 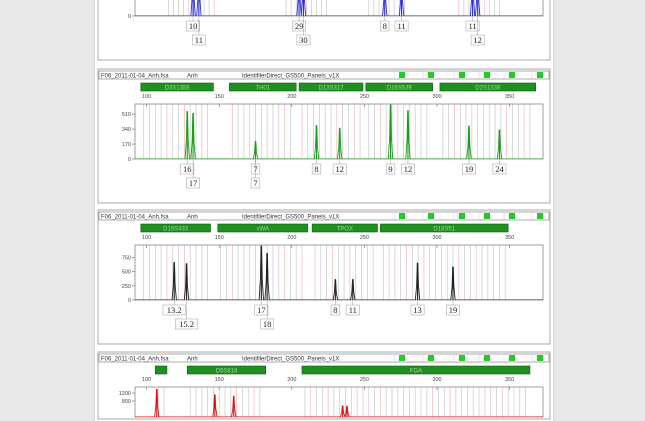 I want to click on locus-name: D16S539, so click(x=400, y=89).